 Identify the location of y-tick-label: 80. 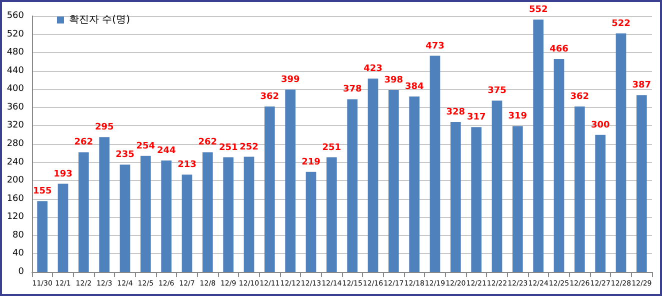
(18, 235).